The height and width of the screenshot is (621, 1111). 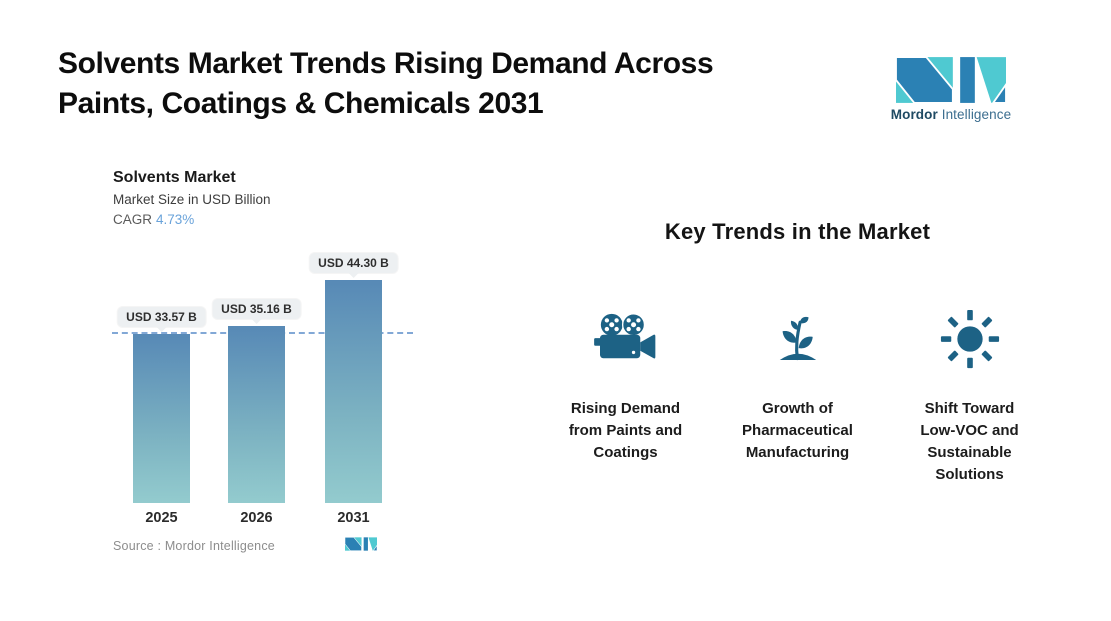 What do you see at coordinates (361, 544) in the screenshot?
I see `mordor-intelligence-mini-logo-icon` at bounding box center [361, 544].